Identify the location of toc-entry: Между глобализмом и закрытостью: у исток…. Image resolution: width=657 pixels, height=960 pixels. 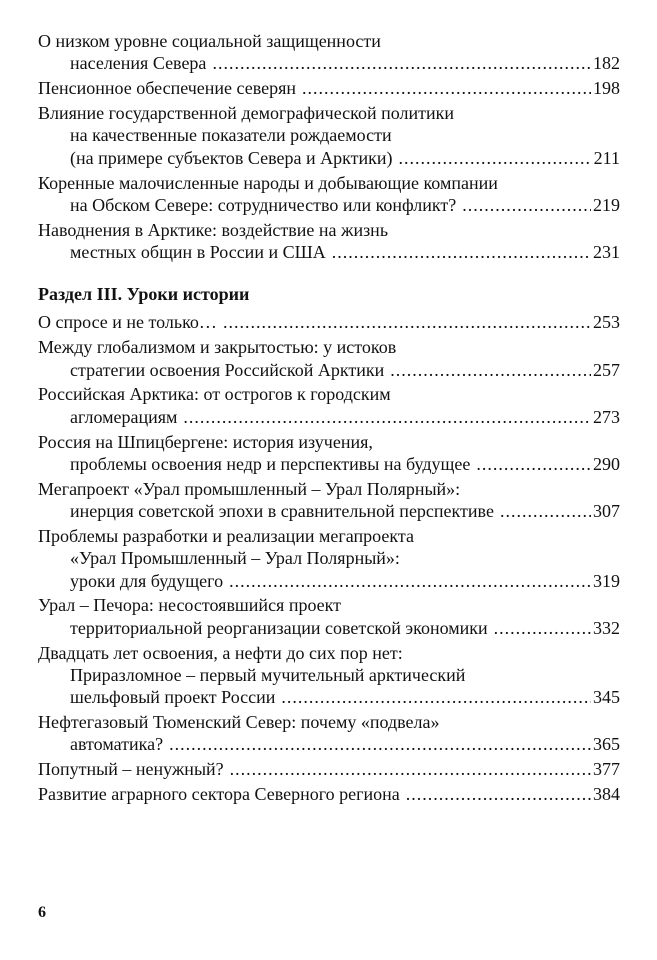
(329, 358).